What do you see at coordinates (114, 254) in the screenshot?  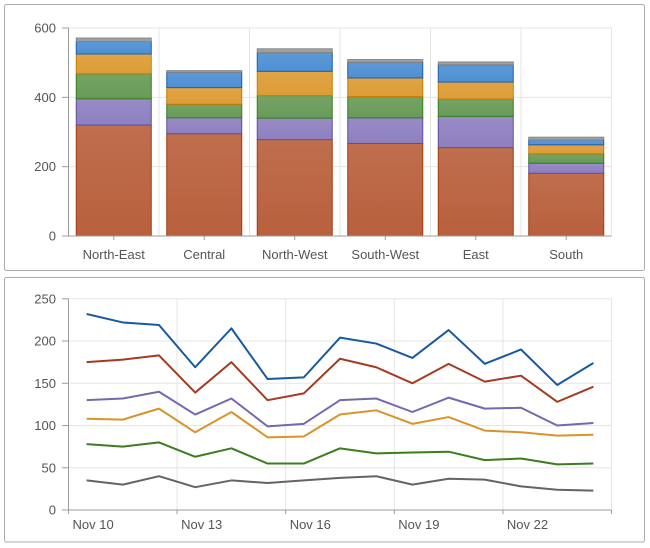 I see `svg-text: North-East` at bounding box center [114, 254].